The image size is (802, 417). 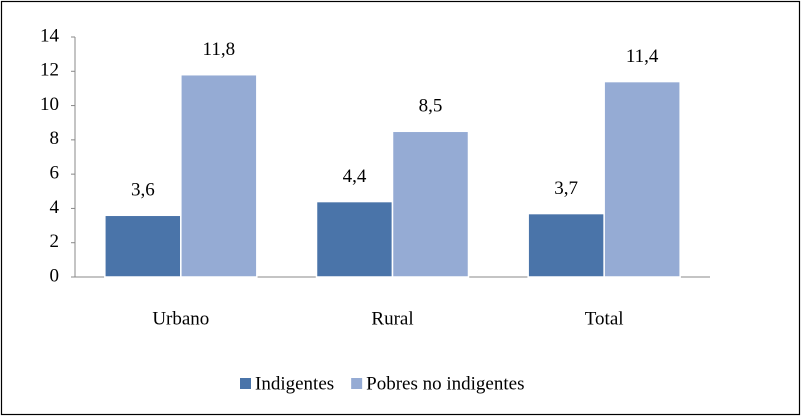 What do you see at coordinates (392, 318) in the screenshot?
I see `x-tick-label: Rural` at bounding box center [392, 318].